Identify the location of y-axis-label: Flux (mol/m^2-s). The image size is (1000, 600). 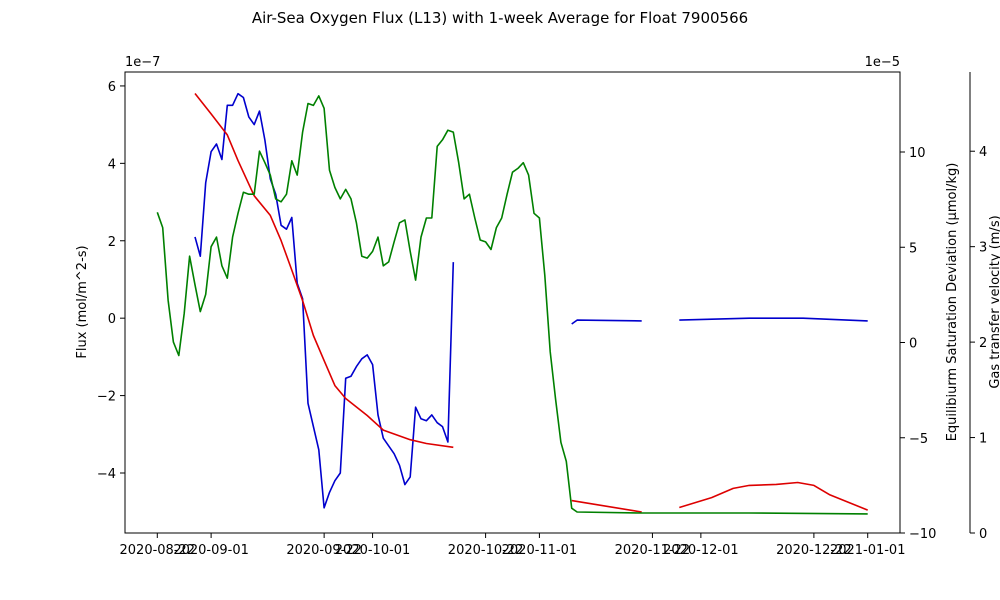
(82, 301).